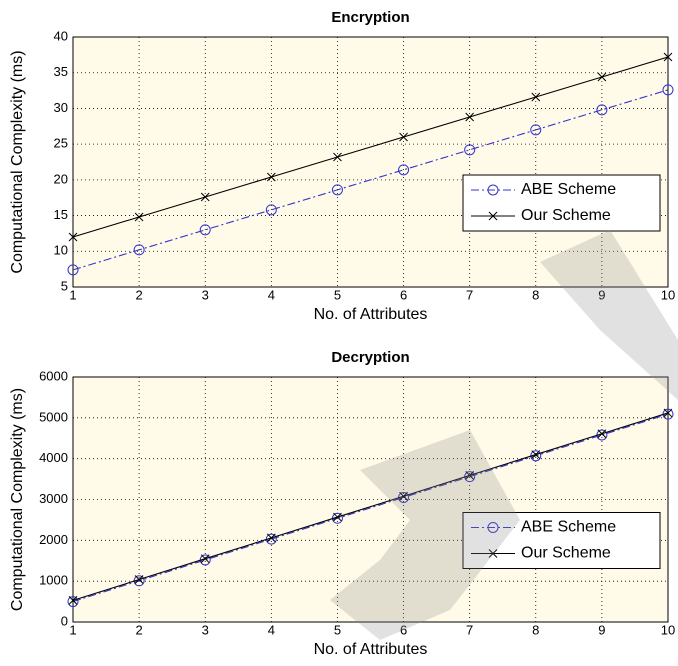 The image size is (678, 666). Describe the element at coordinates (61, 214) in the screenshot. I see `y-tick-label: 15` at that location.